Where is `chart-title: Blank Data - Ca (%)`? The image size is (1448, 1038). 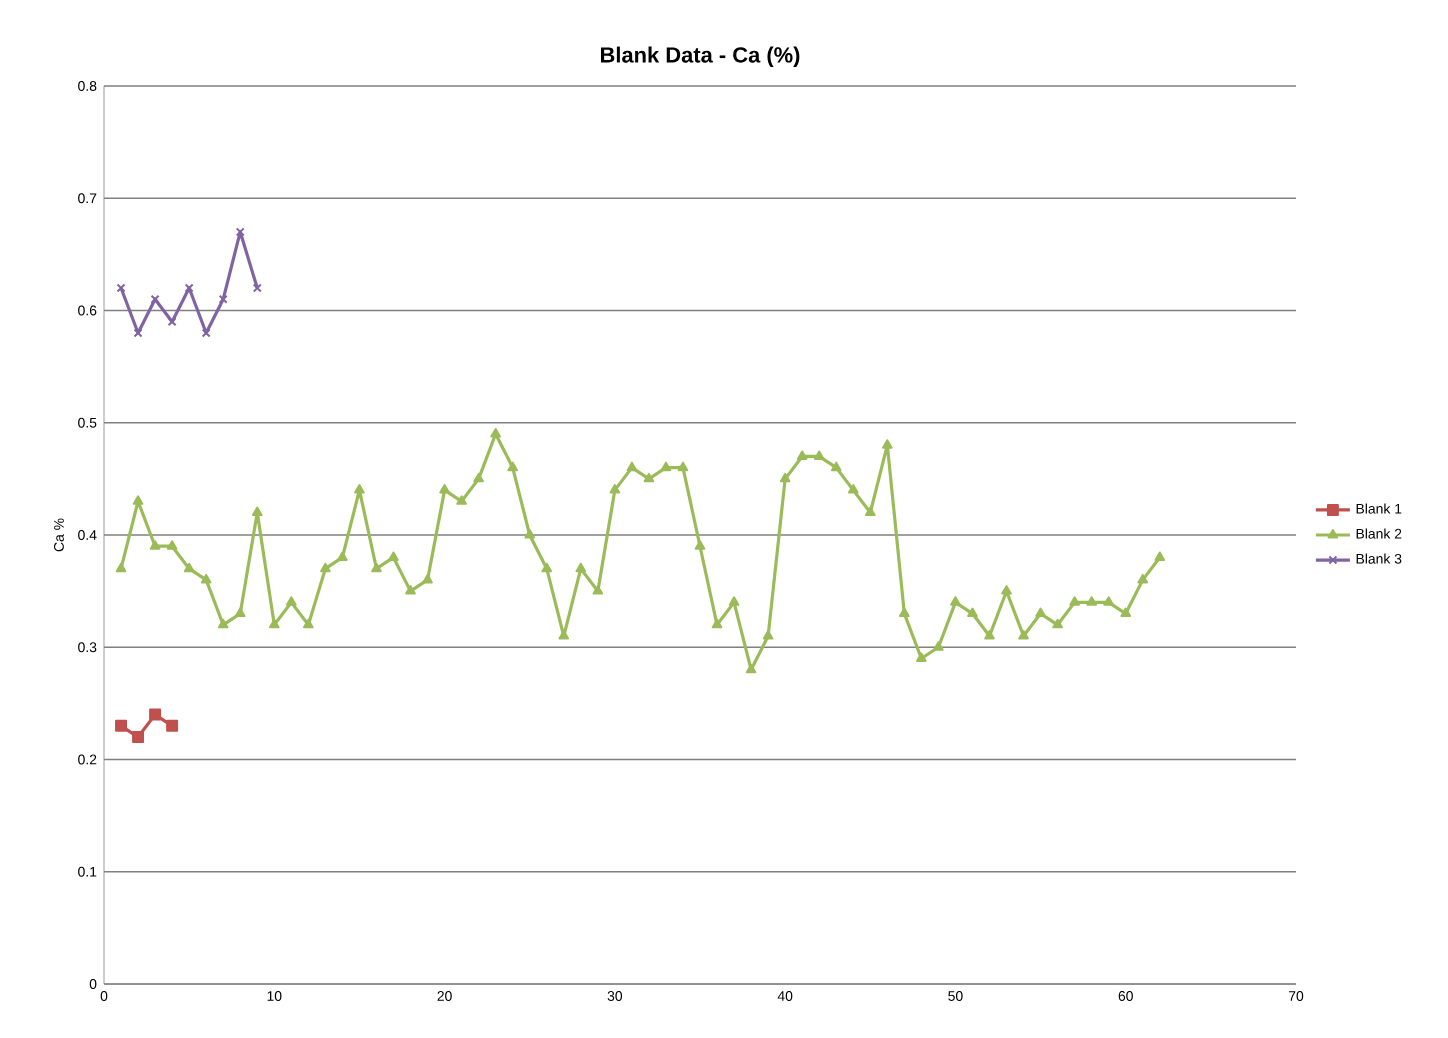 chart-title: Blank Data - Ca (%) is located at coordinates (700, 56).